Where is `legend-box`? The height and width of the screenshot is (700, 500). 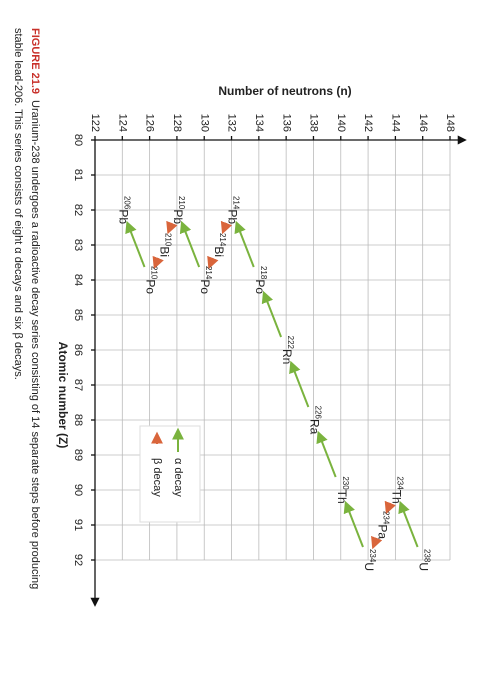 legend-box is located at coordinates (170, 474).